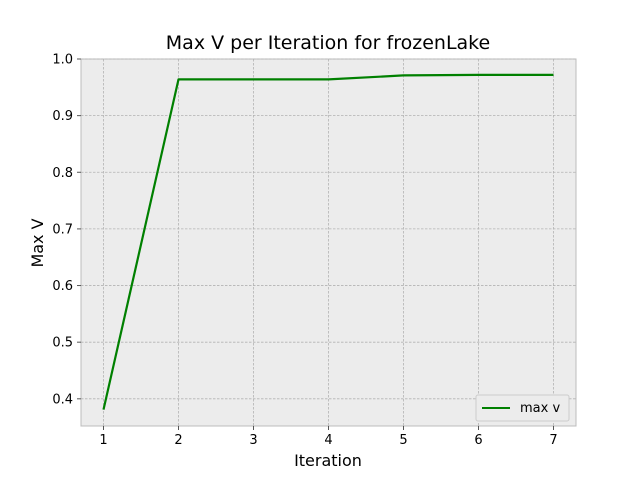 This screenshot has width=640, height=480. Describe the element at coordinates (62, 399) in the screenshot. I see `y-tick-label: 0.4` at that location.